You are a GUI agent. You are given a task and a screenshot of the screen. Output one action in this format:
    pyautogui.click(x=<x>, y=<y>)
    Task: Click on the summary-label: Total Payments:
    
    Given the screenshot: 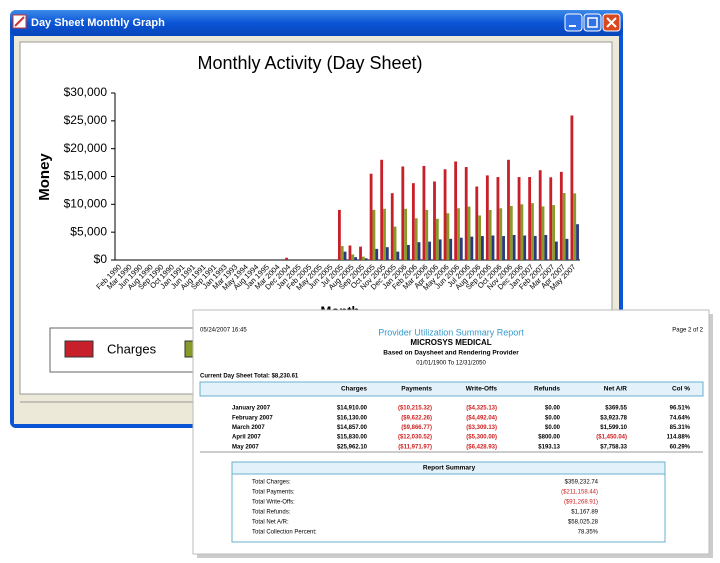 What is the action you would take?
    pyautogui.click(x=273, y=493)
    